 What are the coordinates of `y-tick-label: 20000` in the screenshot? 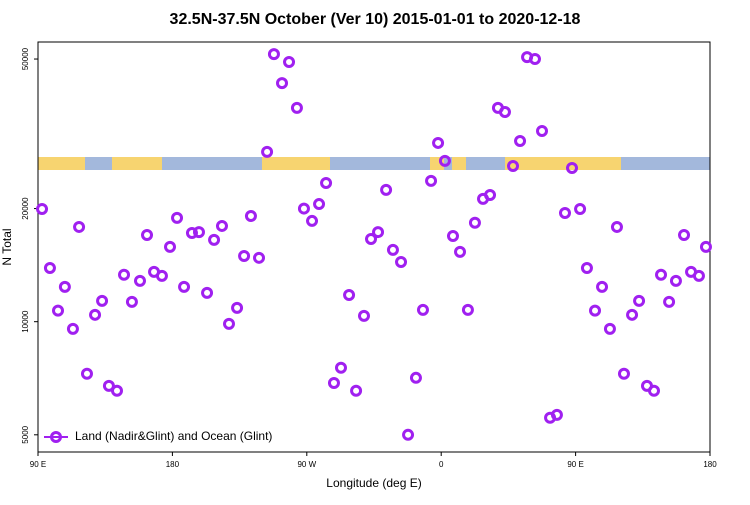 It's located at (25, 208).